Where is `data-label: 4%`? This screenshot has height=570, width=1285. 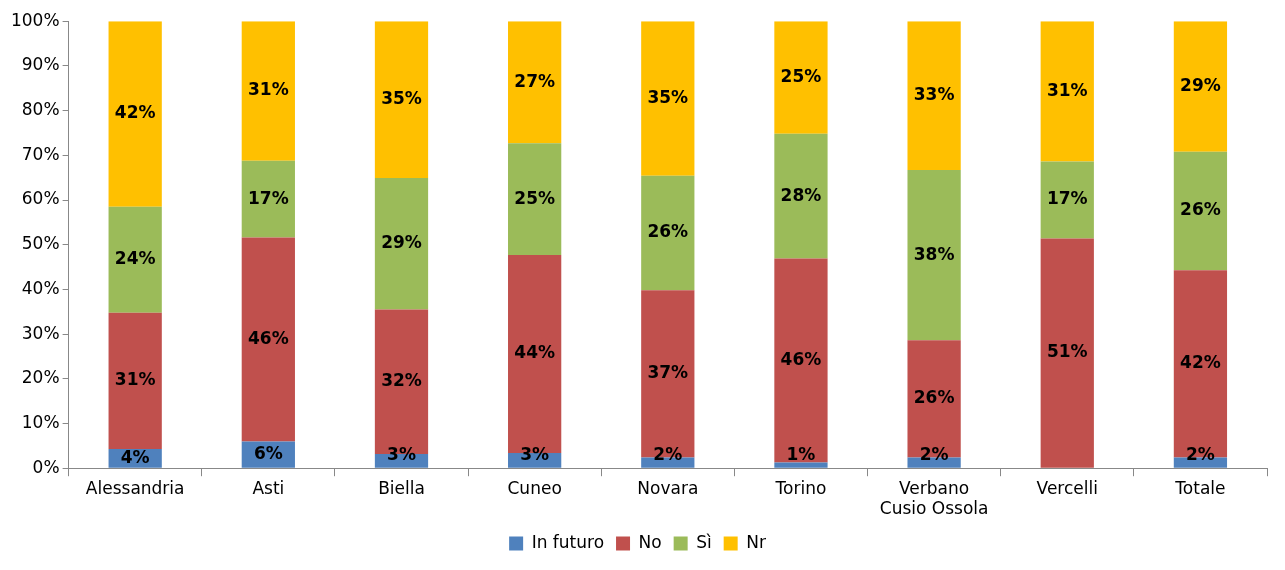 data-label: 4% is located at coordinates (135, 456).